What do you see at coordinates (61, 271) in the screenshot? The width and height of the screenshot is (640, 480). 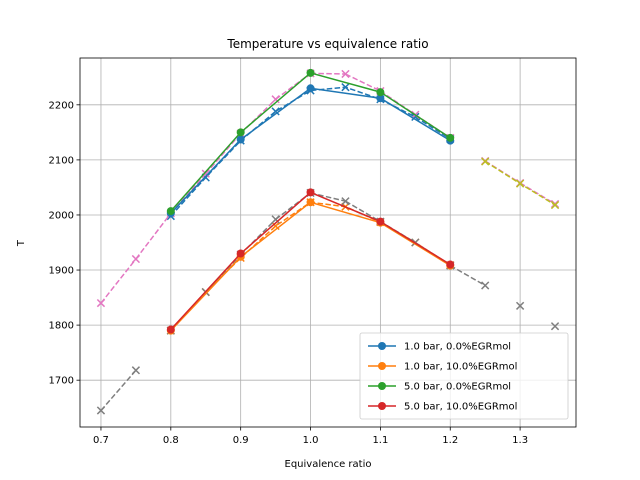 I see `y-tick-label: 1900` at bounding box center [61, 271].